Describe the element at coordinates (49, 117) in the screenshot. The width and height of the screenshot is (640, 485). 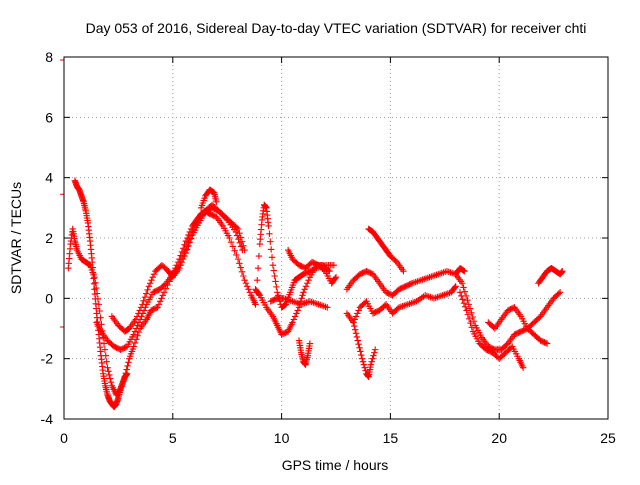
I see `y-tick-label: 6` at that location.